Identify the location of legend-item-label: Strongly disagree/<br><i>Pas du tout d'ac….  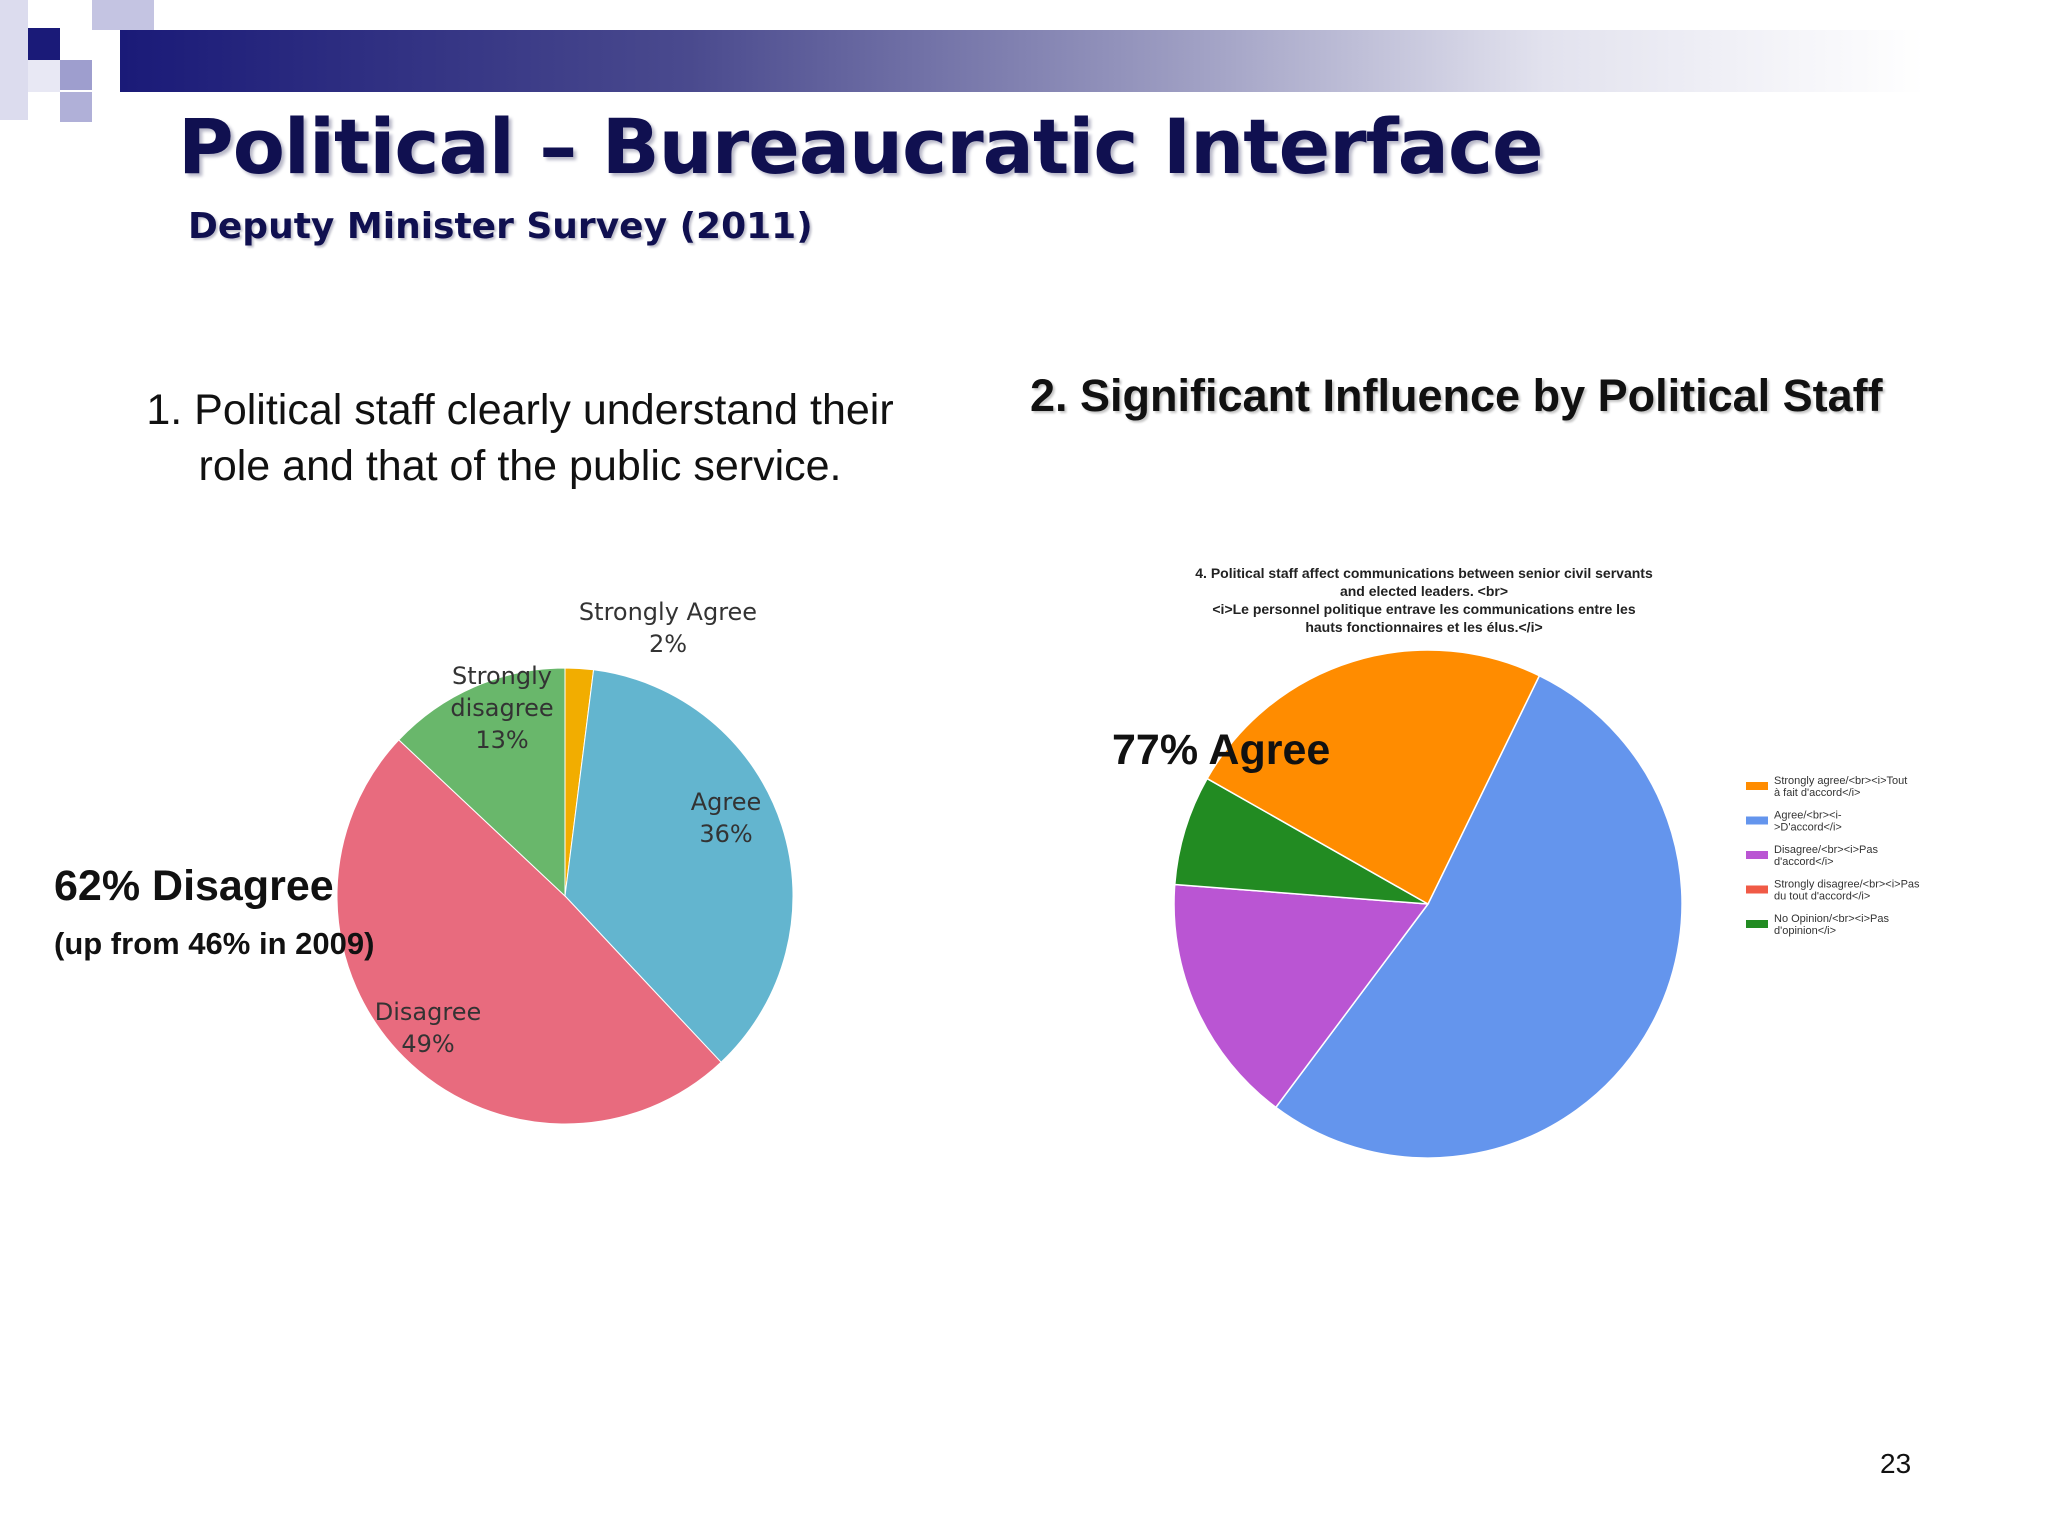
(1847, 891).